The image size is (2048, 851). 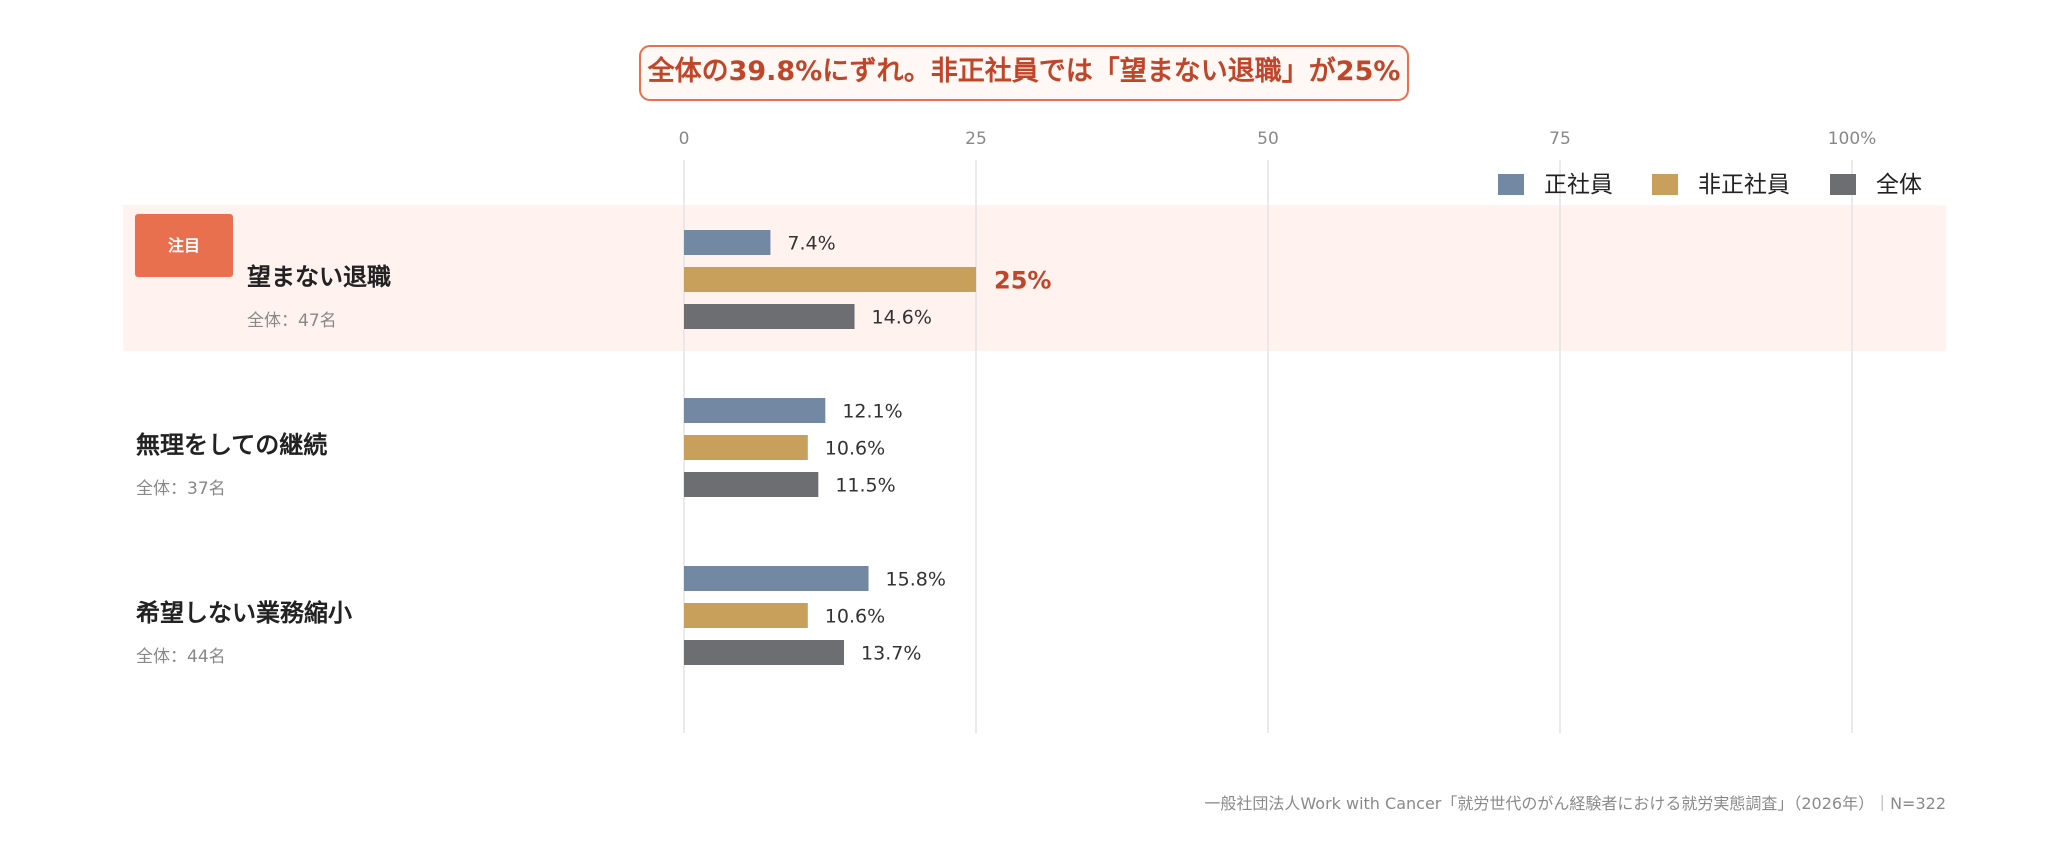 I want to click on x-tick-label: 25, so click(x=976, y=139).